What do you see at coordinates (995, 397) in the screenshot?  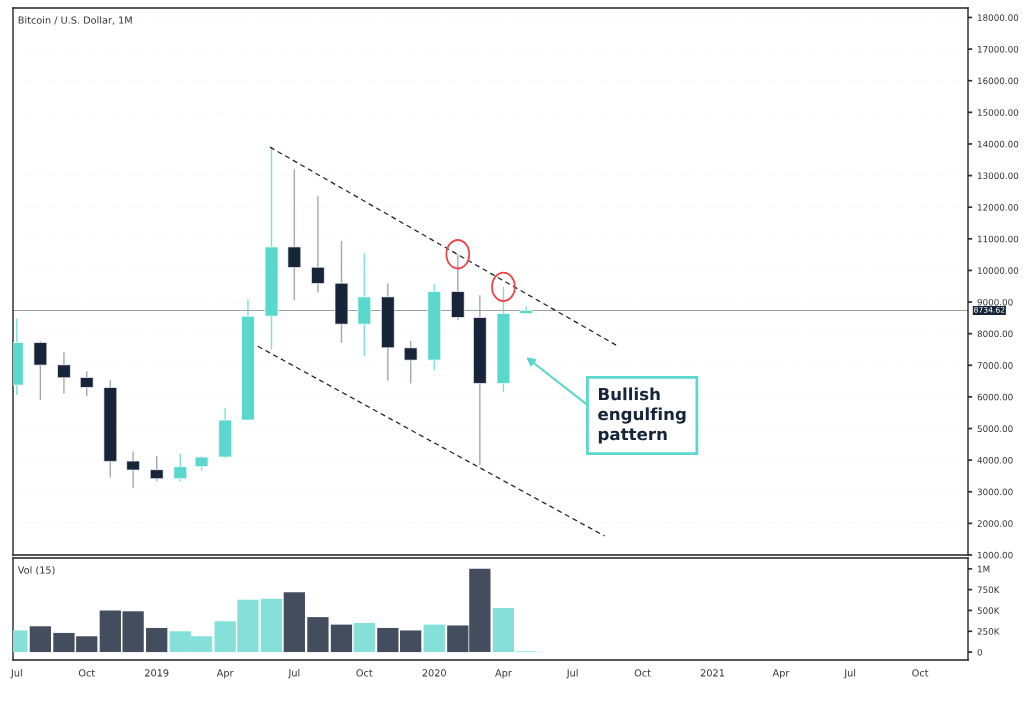 I see `y-tick-label: 6000.00` at bounding box center [995, 397].